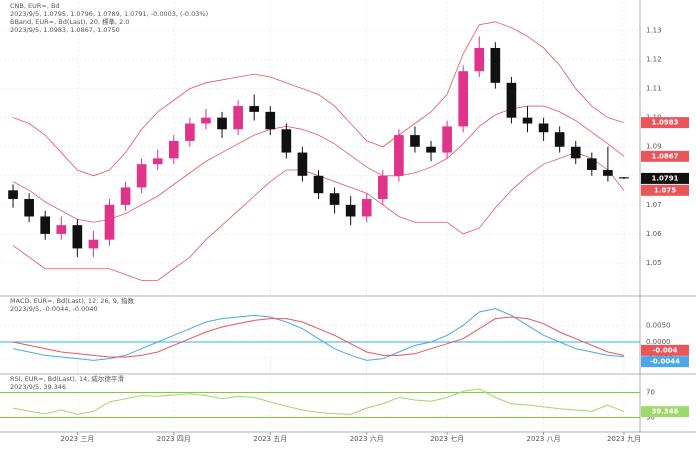  I want to click on panel-header: 2023/9/5, -0.0044, -0.0040, so click(54, 309).